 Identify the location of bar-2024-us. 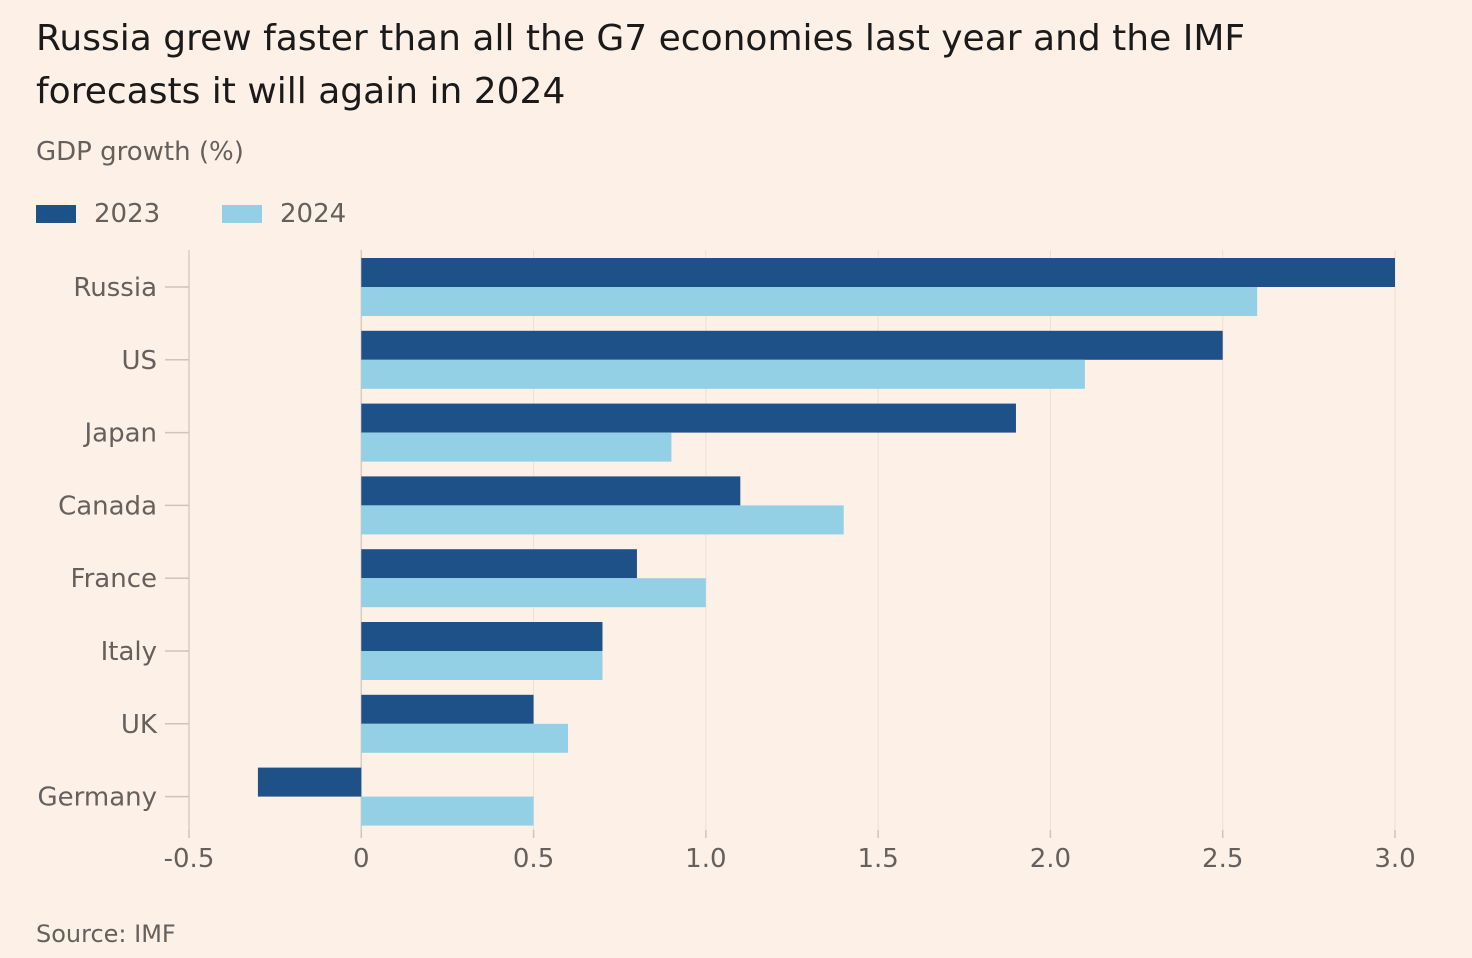
(723, 374).